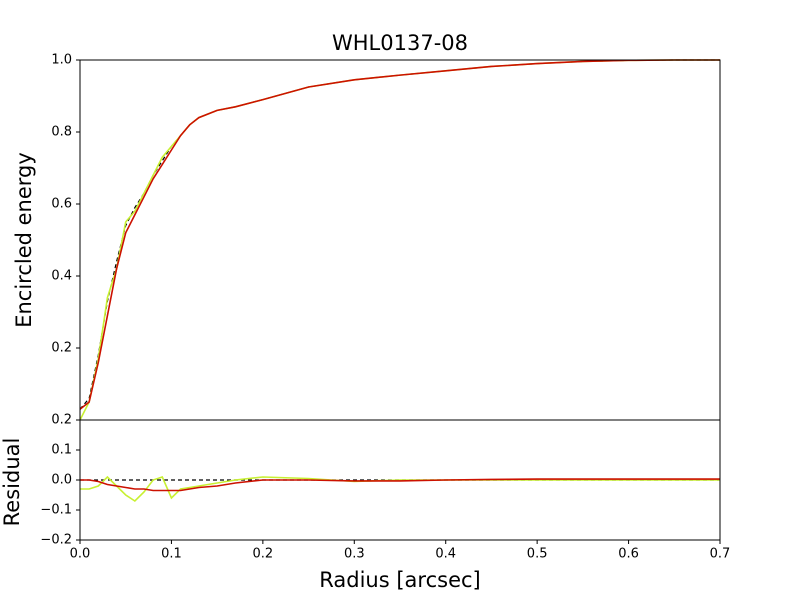 This screenshot has width=800, height=600. Describe the element at coordinates (24, 240) in the screenshot. I see `y-axis-label: Encircled energy` at that location.